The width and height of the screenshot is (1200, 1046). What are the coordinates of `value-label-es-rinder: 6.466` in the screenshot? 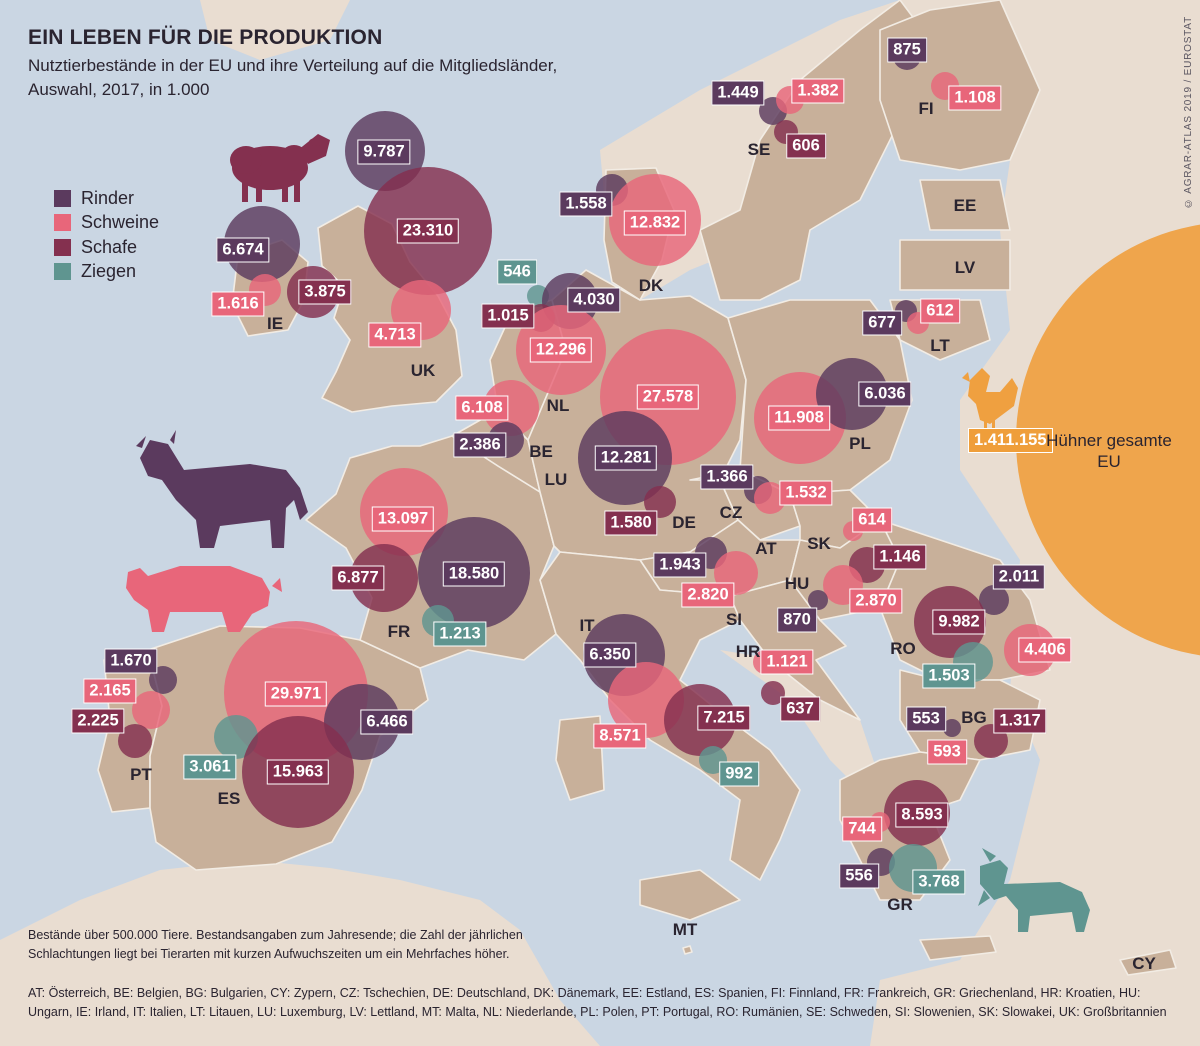 It's located at (387, 722).